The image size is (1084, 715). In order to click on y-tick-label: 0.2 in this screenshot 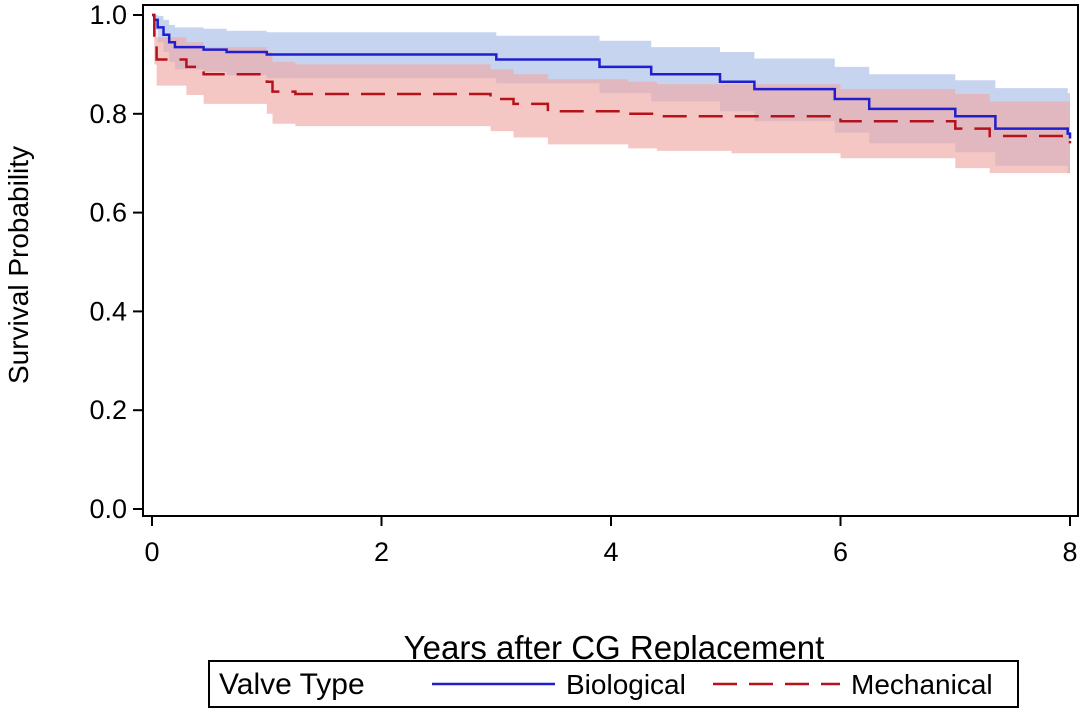, I will do `click(108, 410)`.